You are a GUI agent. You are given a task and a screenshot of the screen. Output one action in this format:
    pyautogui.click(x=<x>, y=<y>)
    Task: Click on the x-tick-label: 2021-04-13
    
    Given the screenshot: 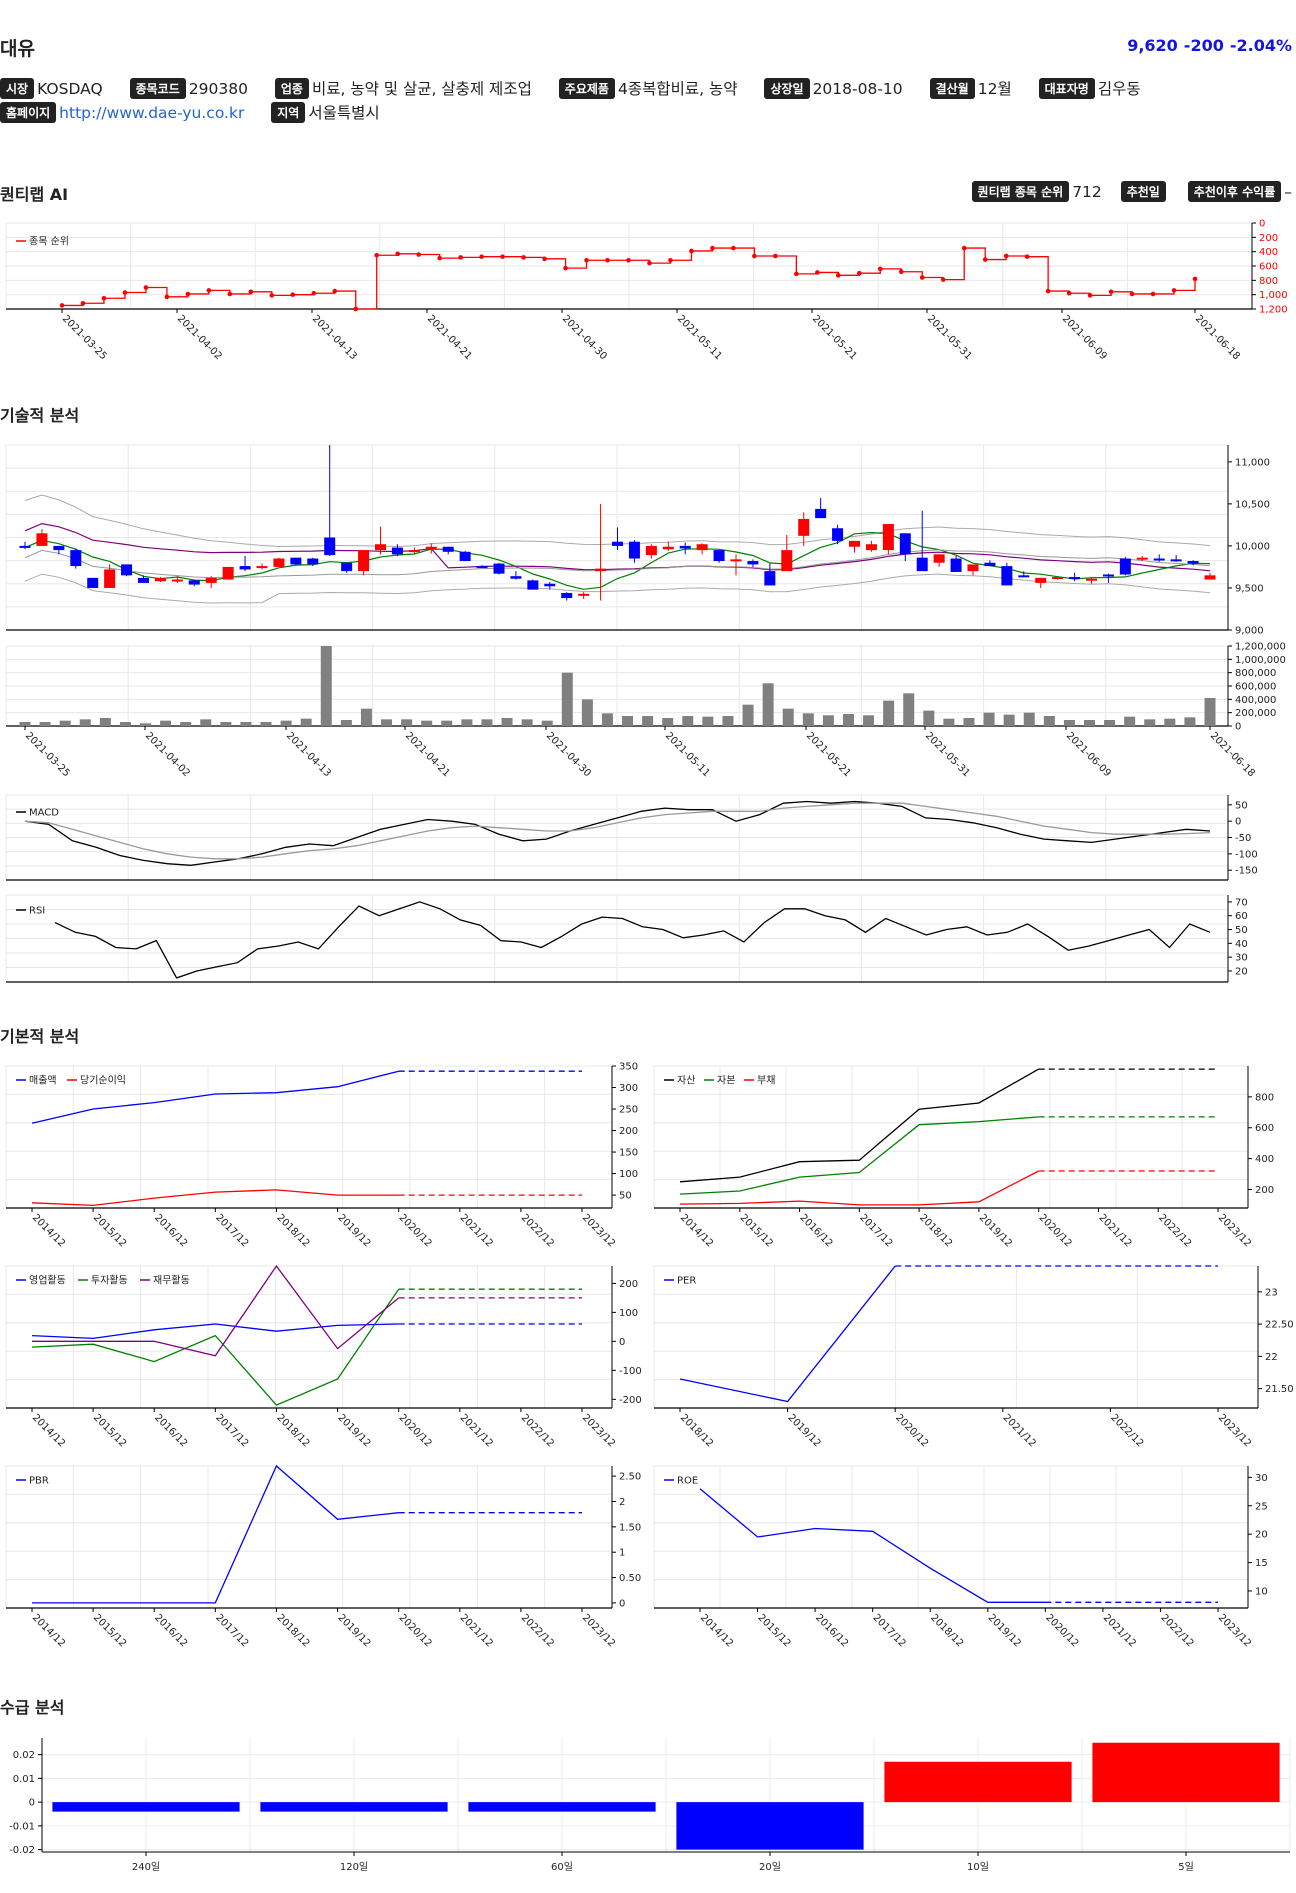 What is the action you would take?
    pyautogui.click(x=308, y=754)
    